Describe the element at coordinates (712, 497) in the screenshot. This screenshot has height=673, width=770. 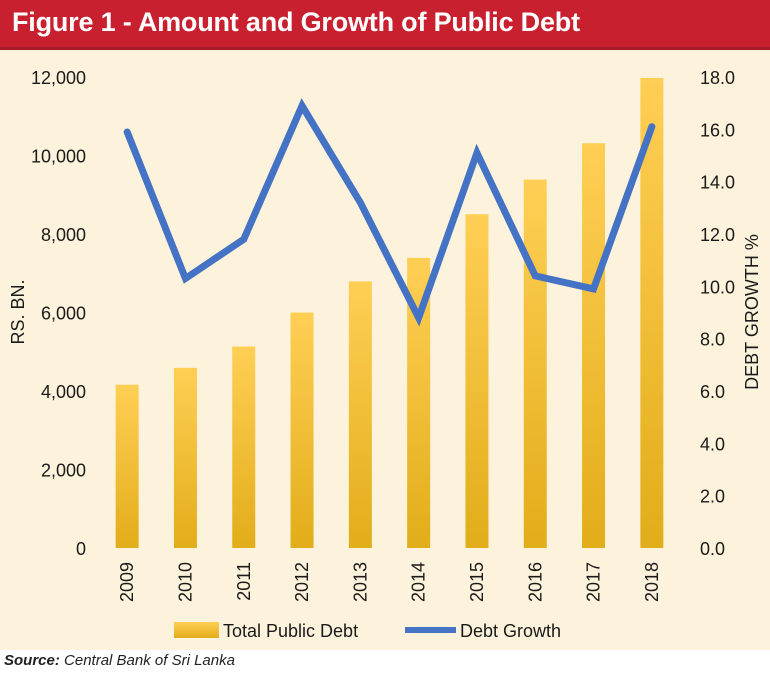
I see `right-tick-label: 2.0` at that location.